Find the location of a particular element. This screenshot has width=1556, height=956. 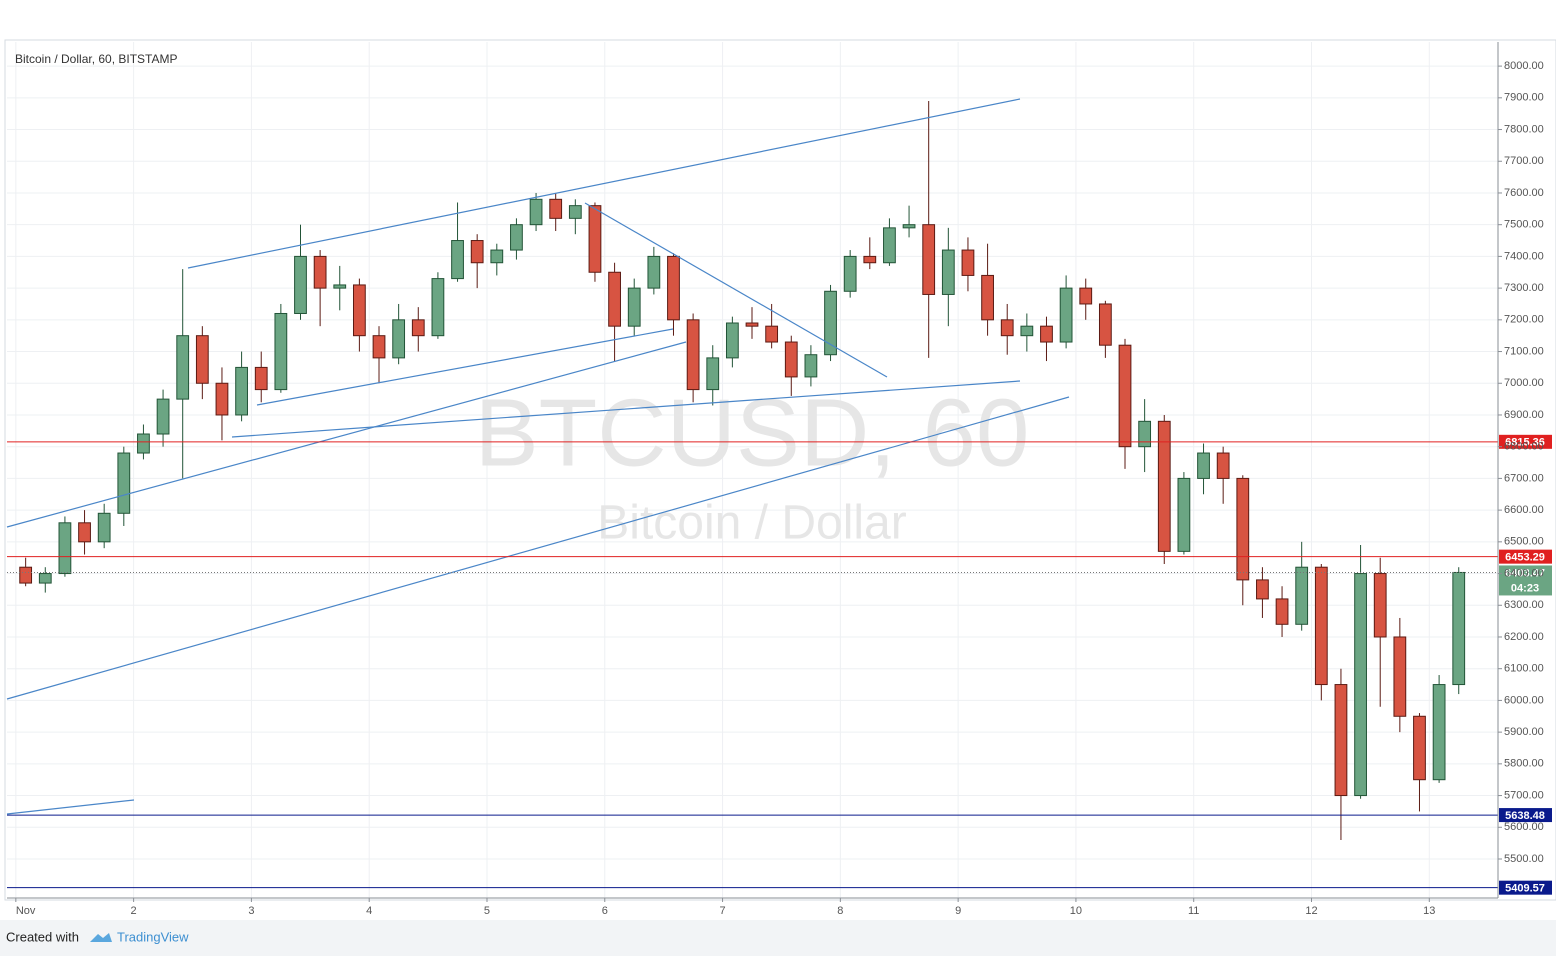

watermark-name: Bitcoin / Dollar is located at coordinates (751, 523).